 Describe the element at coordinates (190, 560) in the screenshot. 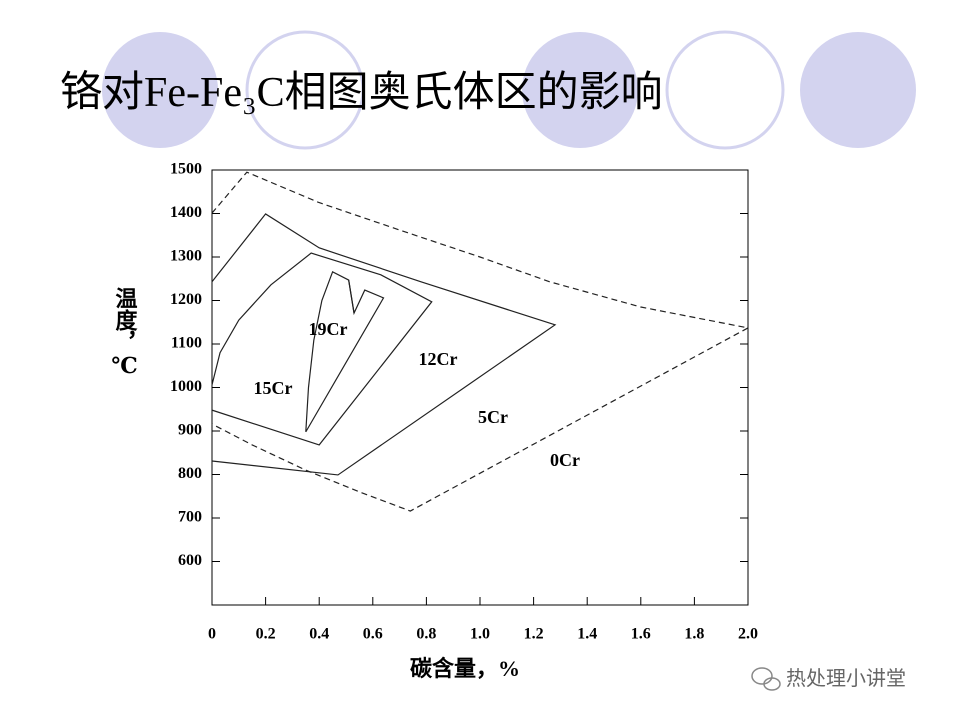

I see `y-tick-label: 600` at that location.